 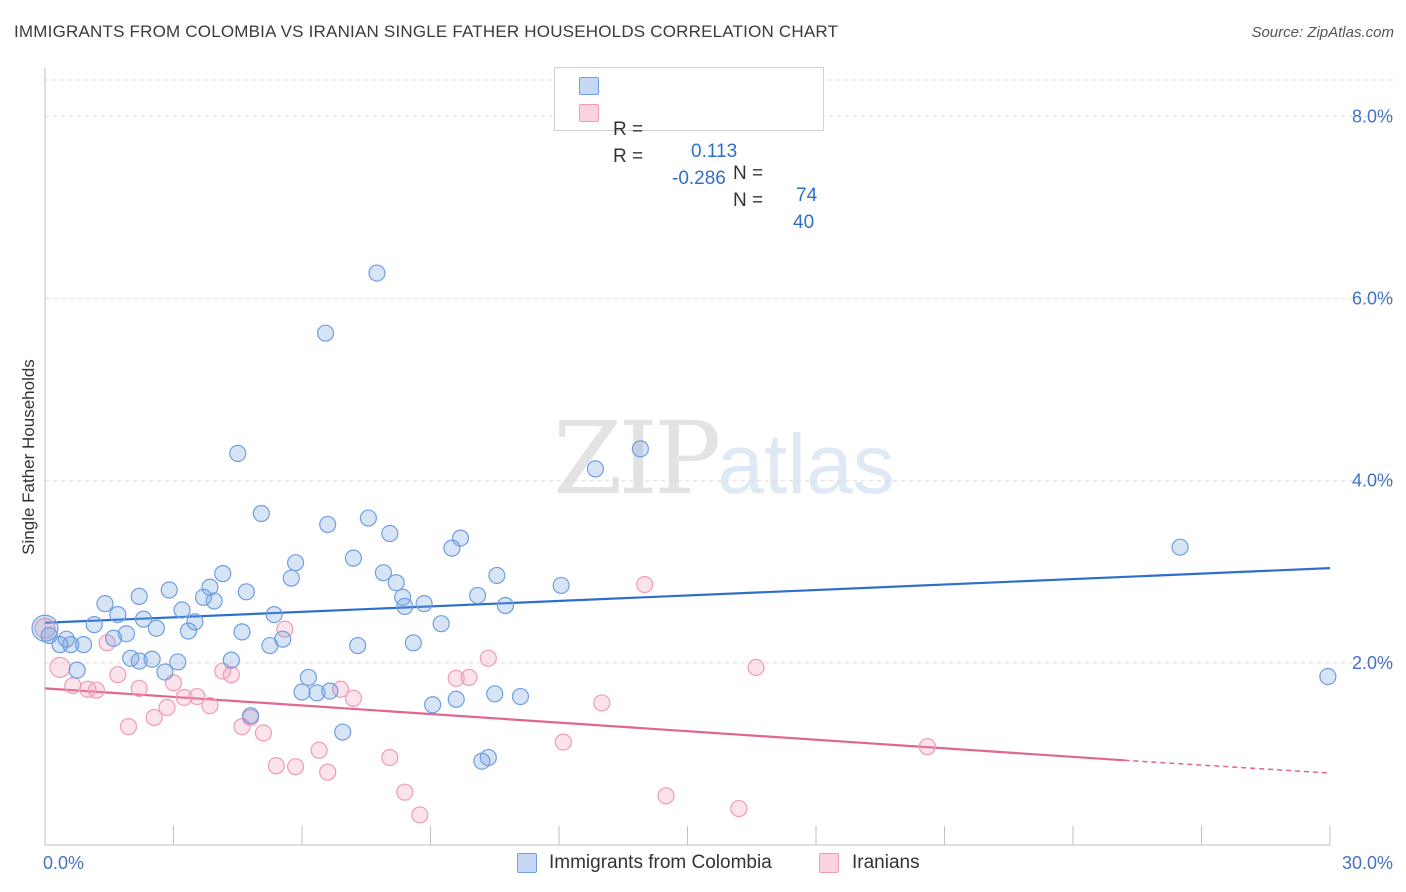 I want to click on legend-label-iranians: Iranians, so click(x=886, y=862).